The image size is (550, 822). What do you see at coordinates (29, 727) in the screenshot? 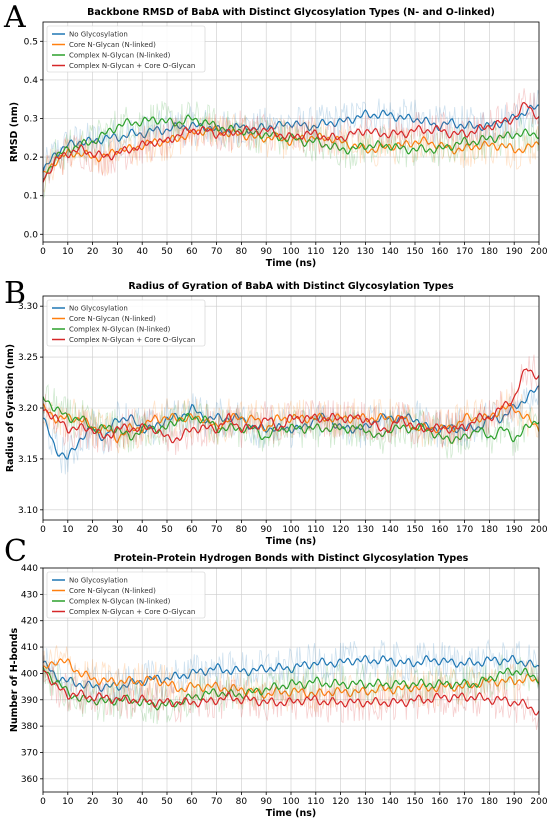
I see `y-tick-label: 380` at bounding box center [29, 727].